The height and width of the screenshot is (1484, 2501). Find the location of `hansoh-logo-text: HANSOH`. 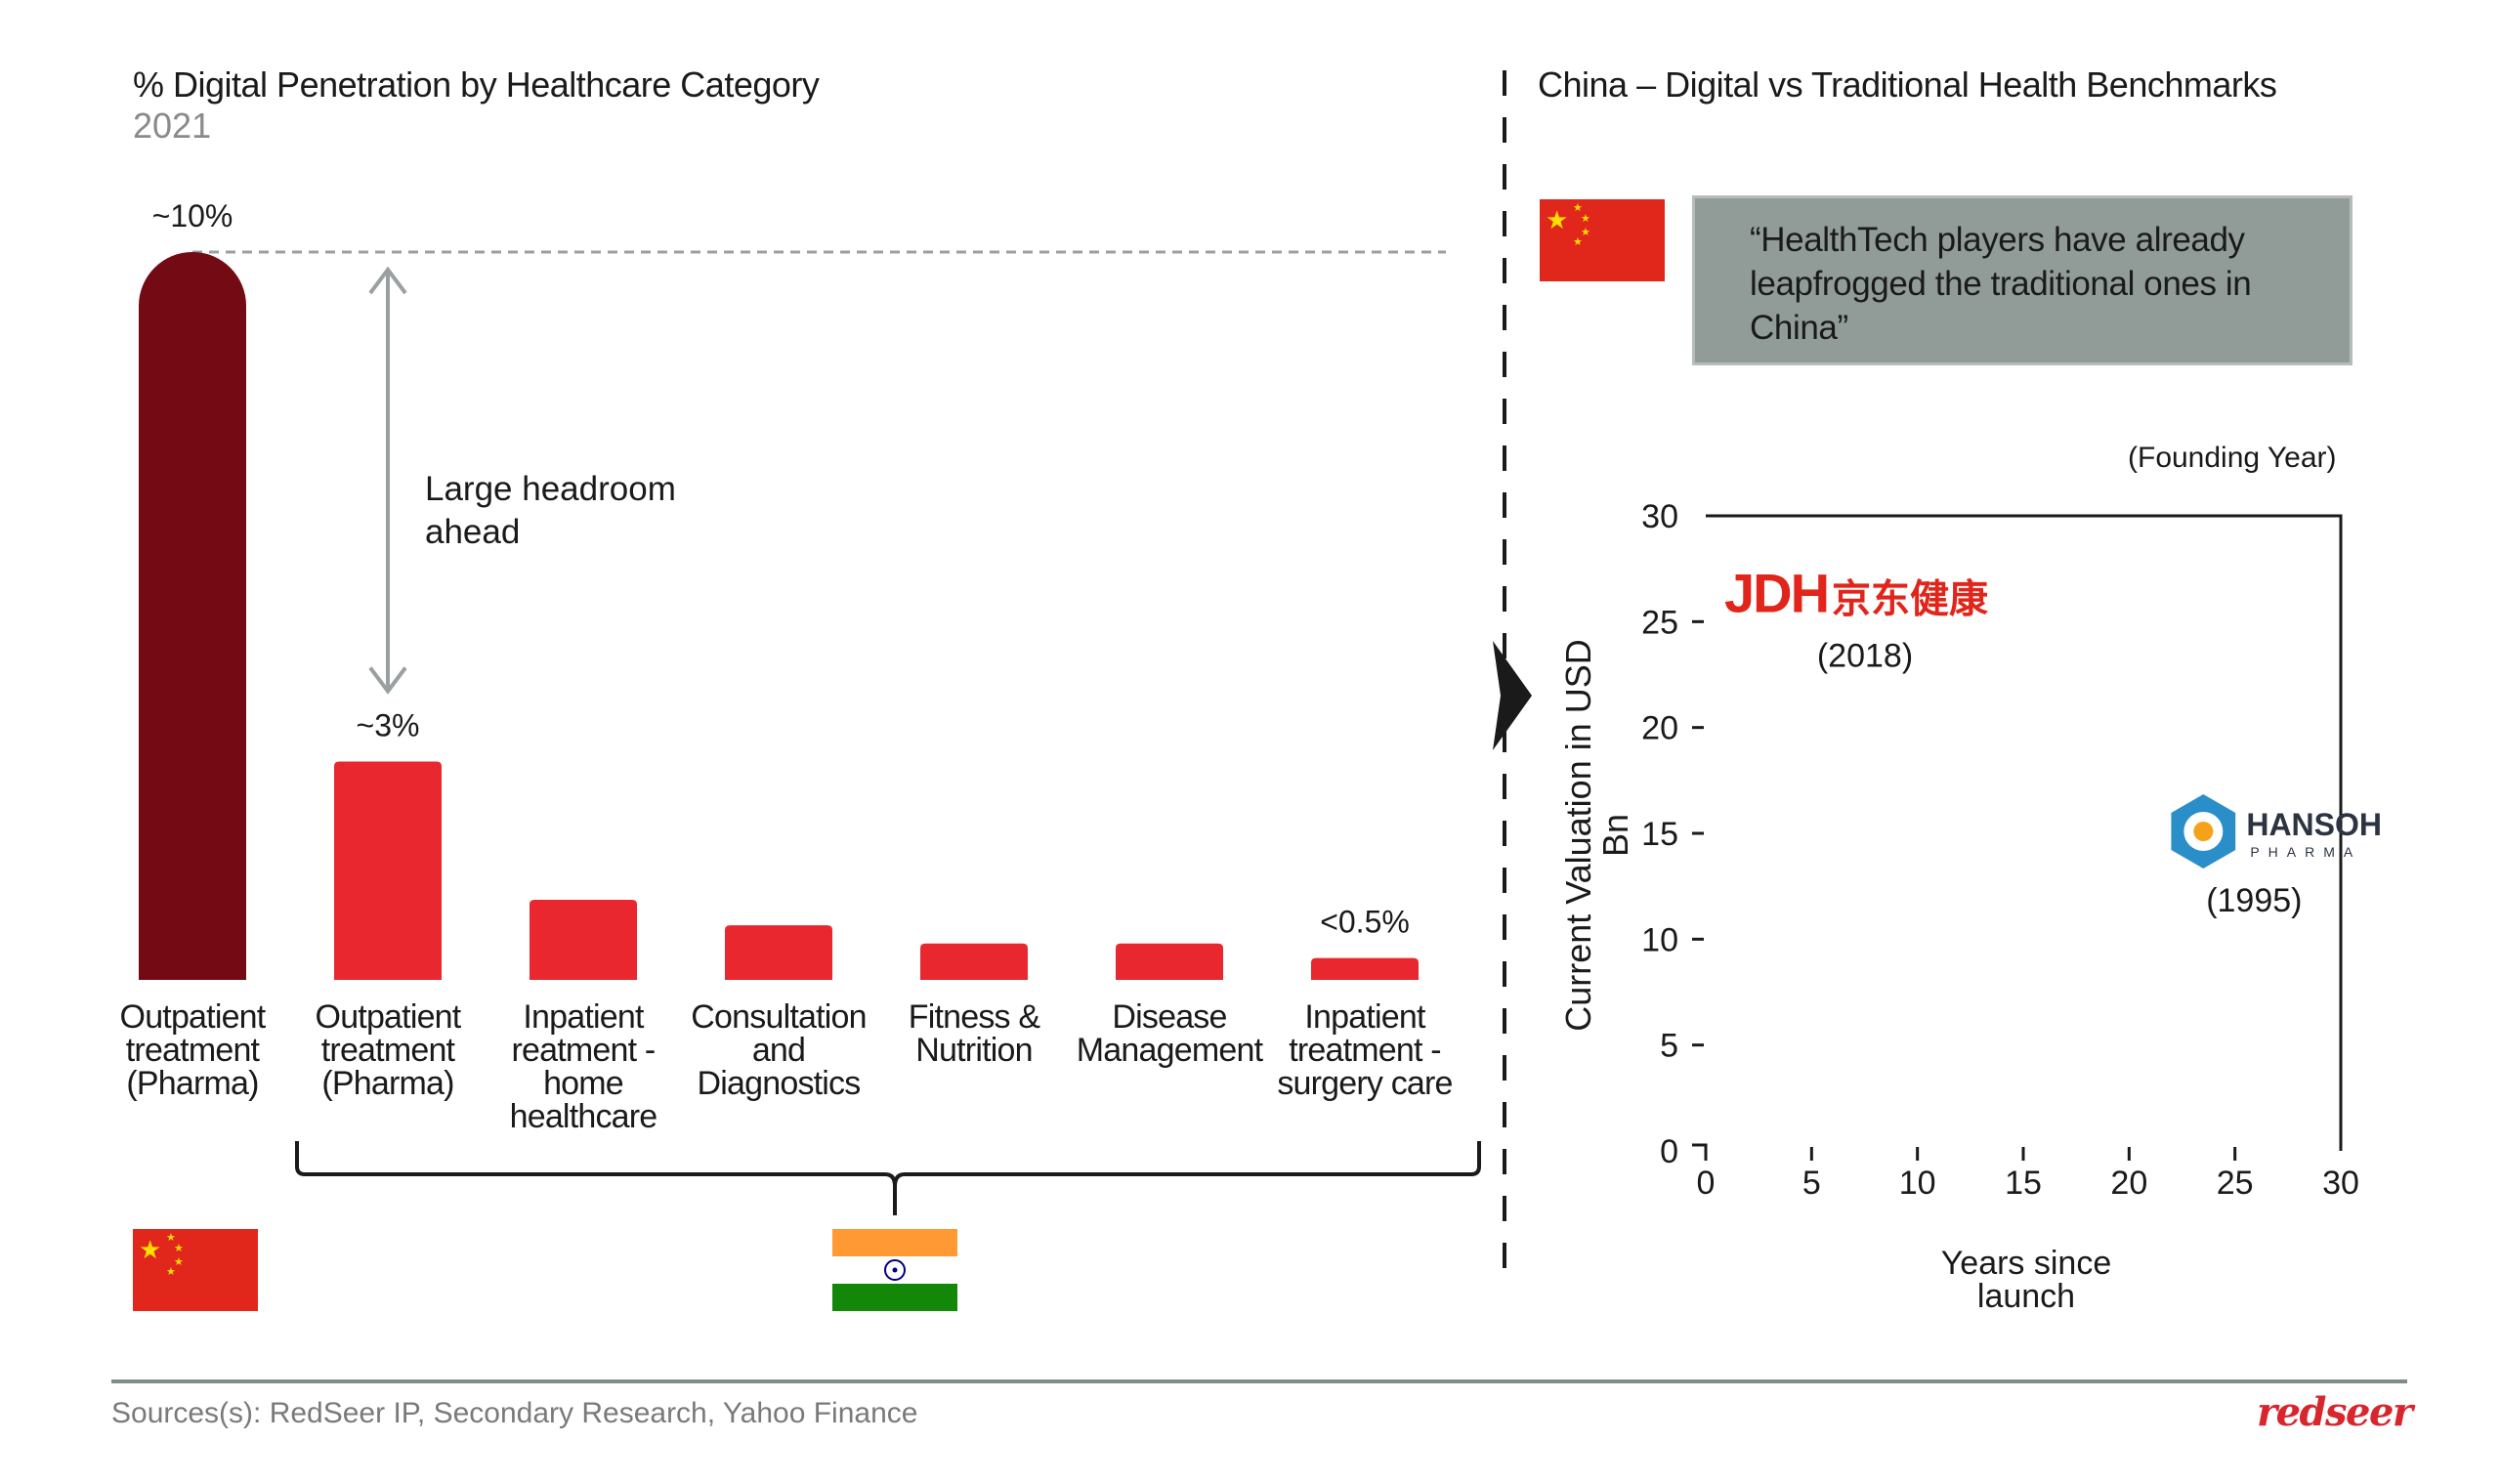

hansoh-logo-text: HANSOH is located at coordinates (2314, 824).